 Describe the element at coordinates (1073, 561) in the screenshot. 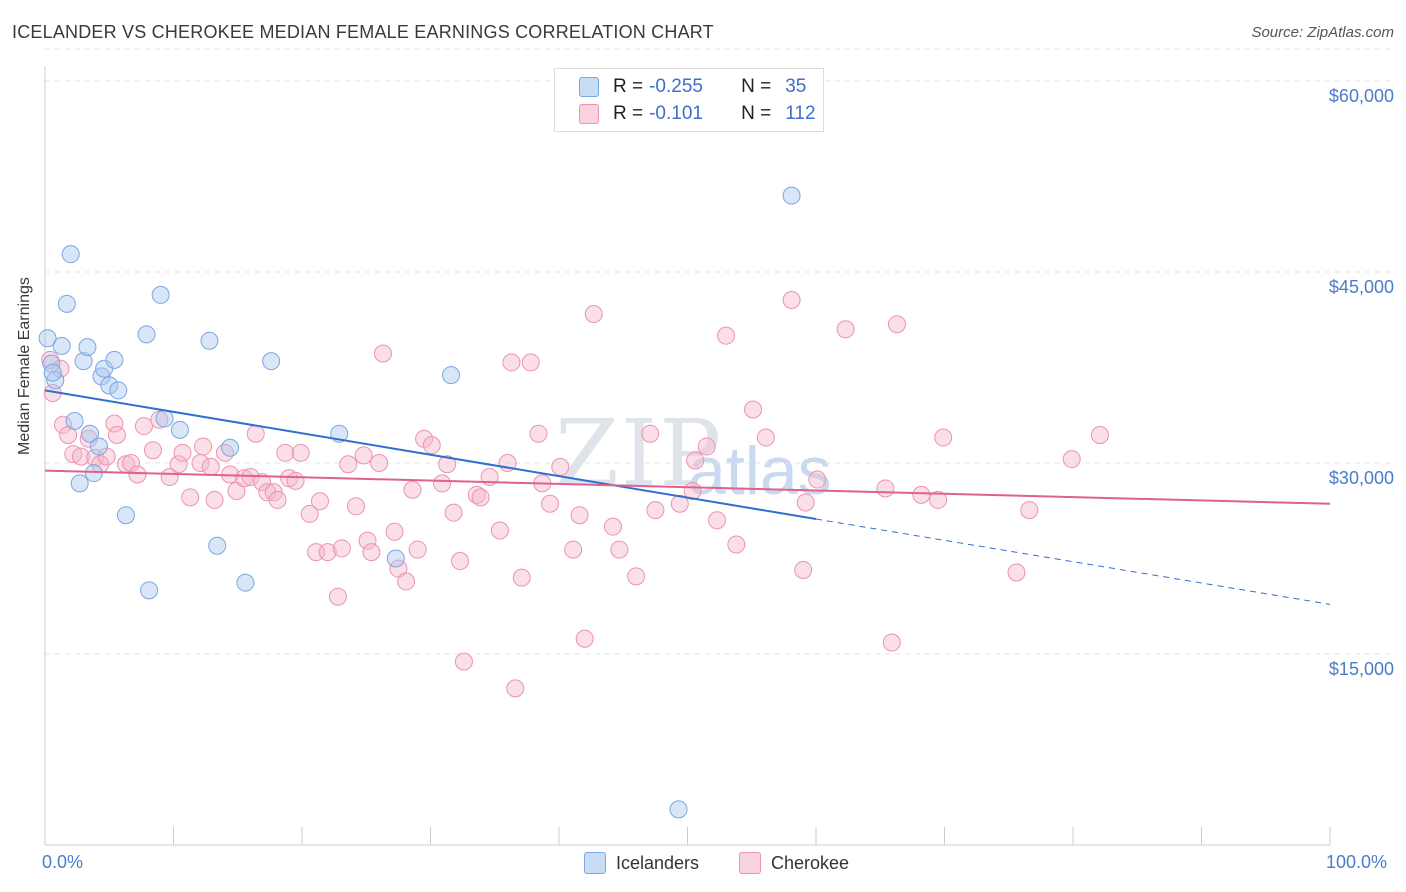

I see `icelander-trend-extension` at that location.